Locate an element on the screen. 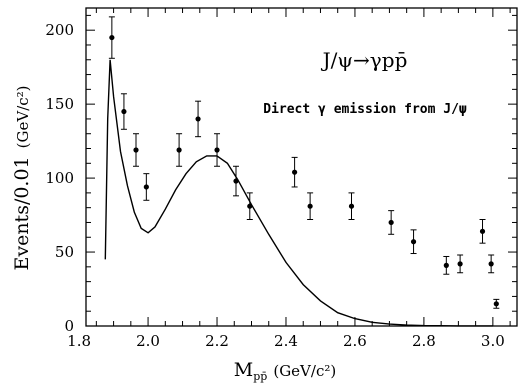 The height and width of the screenshot is (383, 528). x-tick-label: 3.0 is located at coordinates (493, 341).